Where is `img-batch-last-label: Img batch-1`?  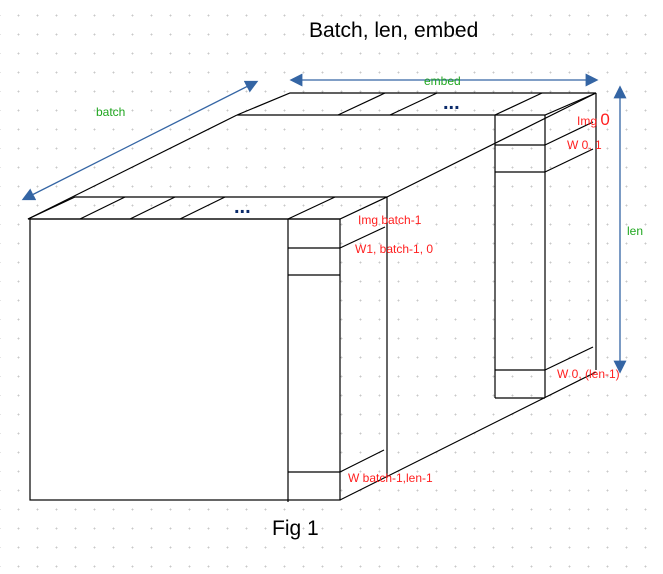 img-batch-last-label: Img batch-1 is located at coordinates (390, 220).